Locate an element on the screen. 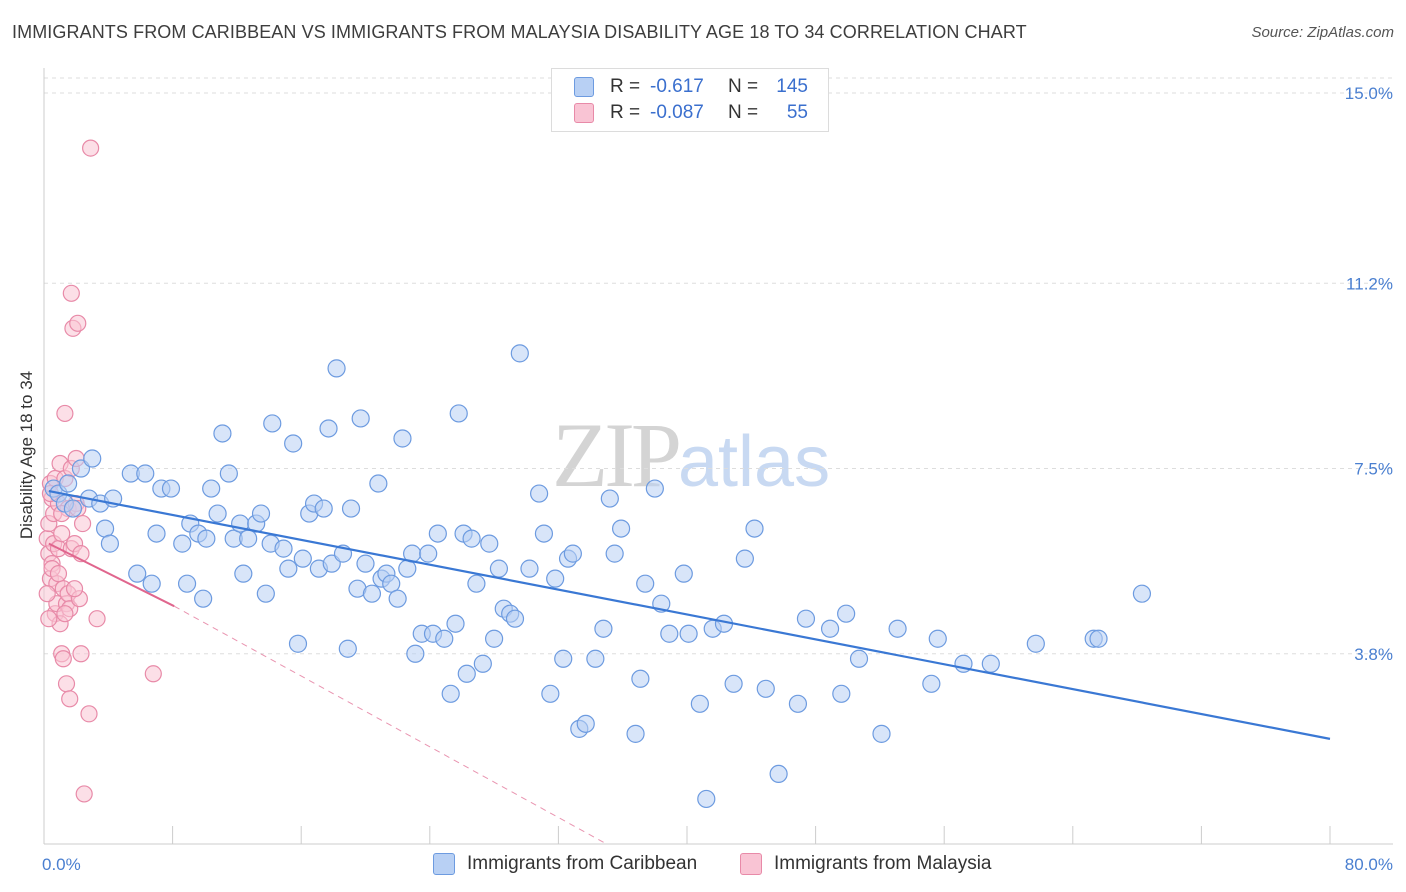  malaysia-legend-label: Immigrants from Malaysia is located at coordinates (883, 863).